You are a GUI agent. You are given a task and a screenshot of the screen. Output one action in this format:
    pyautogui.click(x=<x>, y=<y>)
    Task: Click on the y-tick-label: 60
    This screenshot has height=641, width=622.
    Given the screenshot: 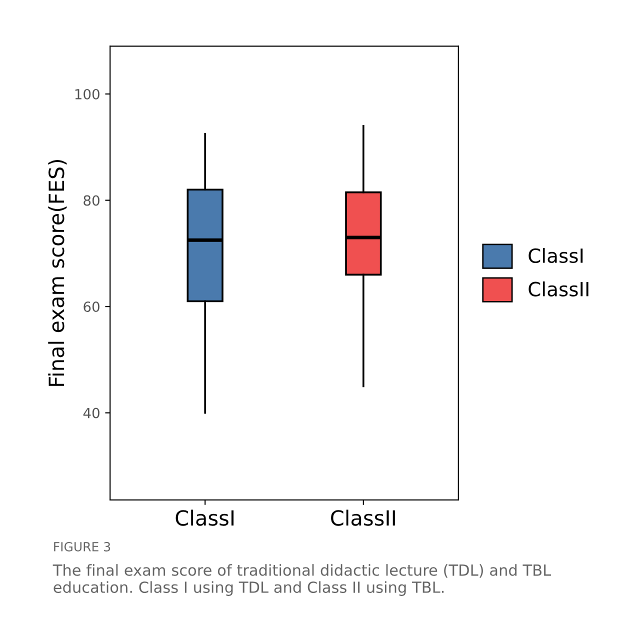 What is the action you would take?
    pyautogui.click(x=92, y=307)
    